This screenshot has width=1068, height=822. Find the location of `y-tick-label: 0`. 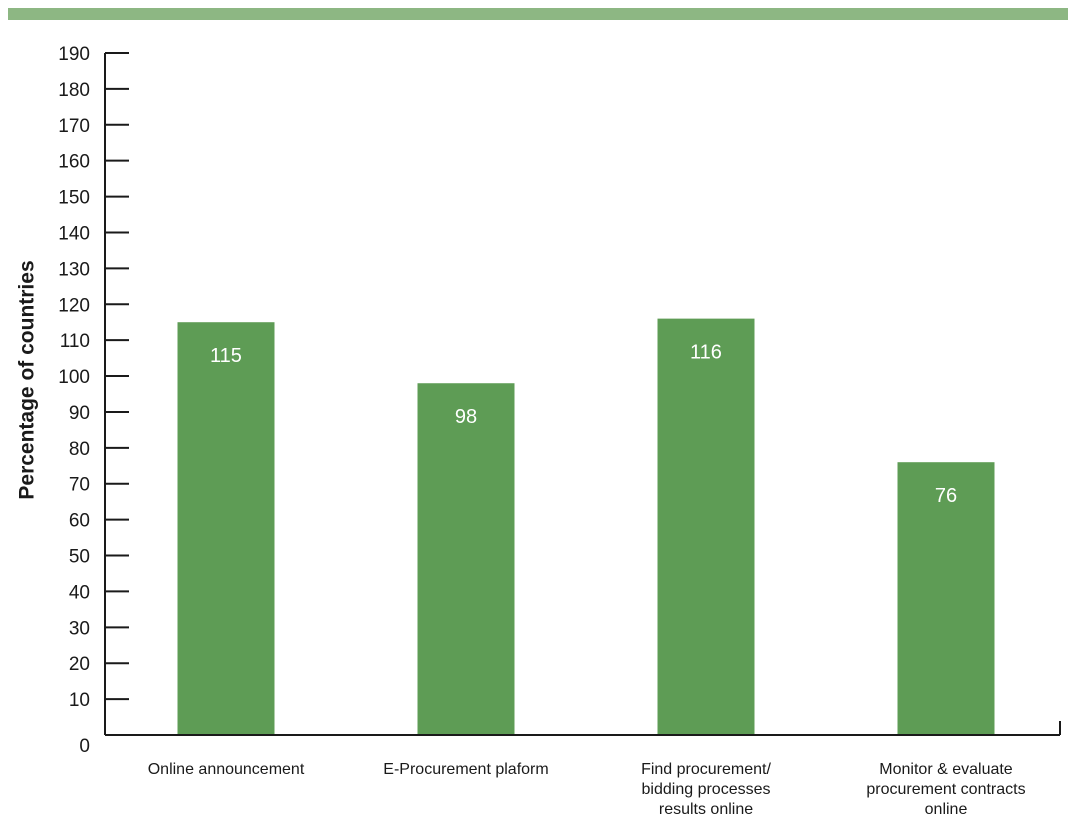

y-tick-label: 0 is located at coordinates (84, 746).